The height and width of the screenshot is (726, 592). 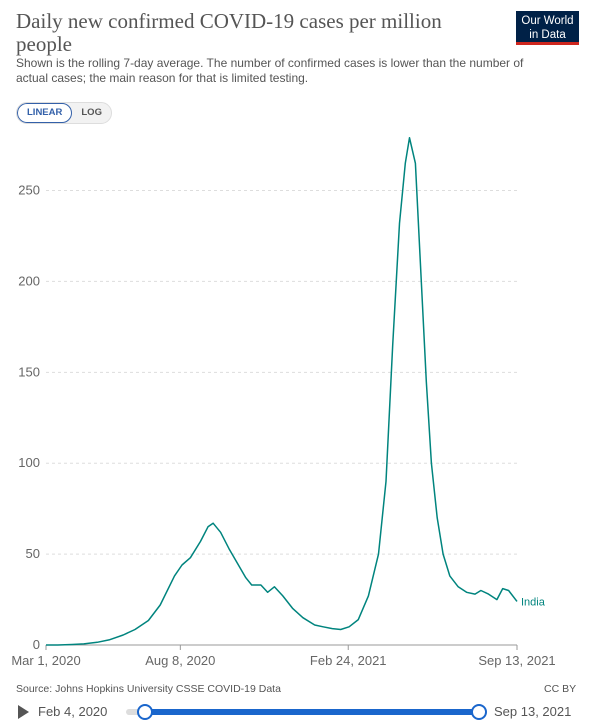 What do you see at coordinates (560, 689) in the screenshot?
I see `license-label: CC BY` at bounding box center [560, 689].